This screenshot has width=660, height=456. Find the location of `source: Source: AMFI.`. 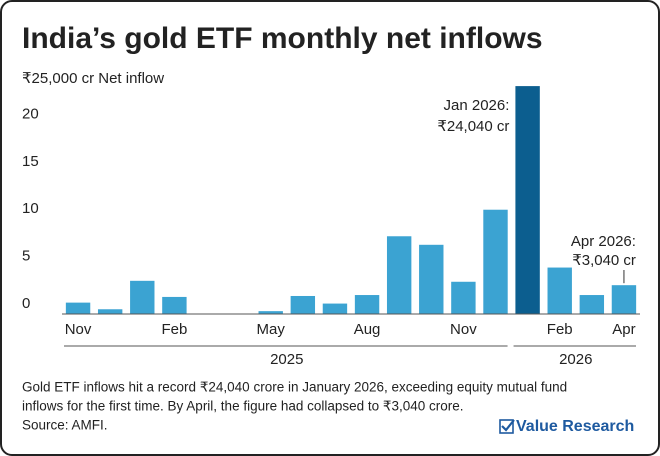

source: Source: AMFI. is located at coordinates (65, 425).